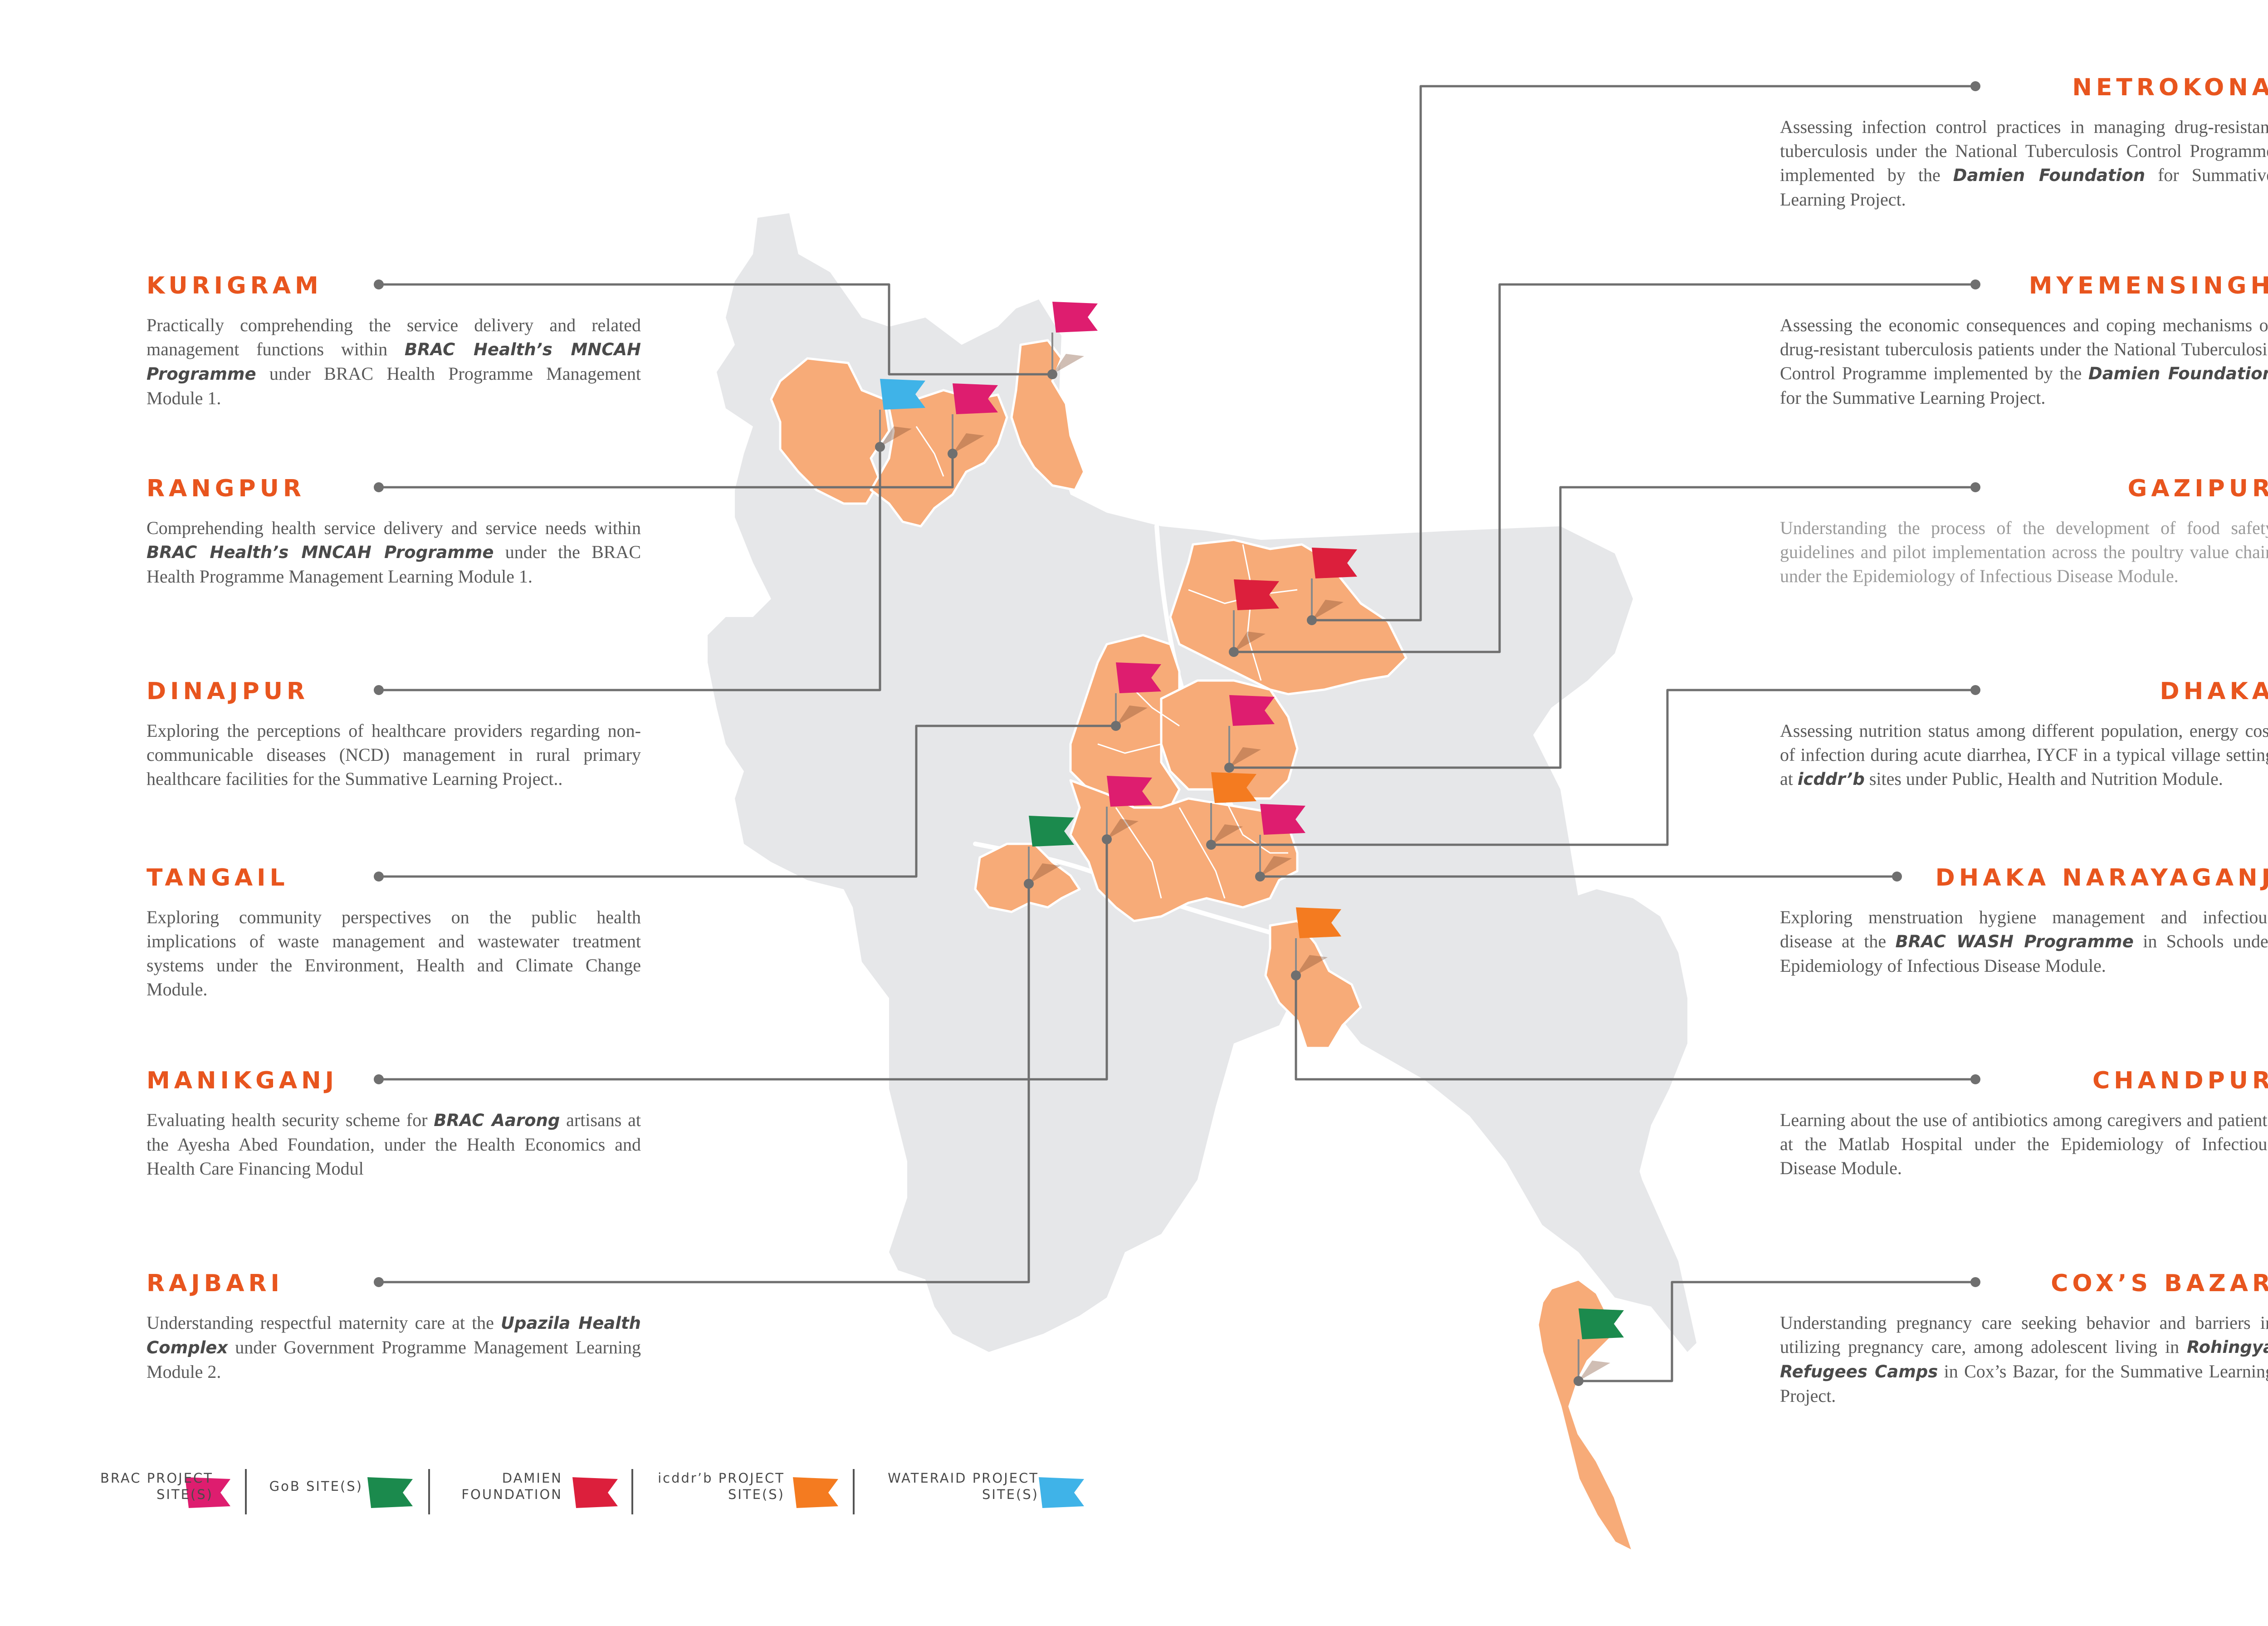 The width and height of the screenshot is (2268, 1626). Describe the element at coordinates (235, 285) in the screenshot. I see `site-name: KURIGRAM` at that location.